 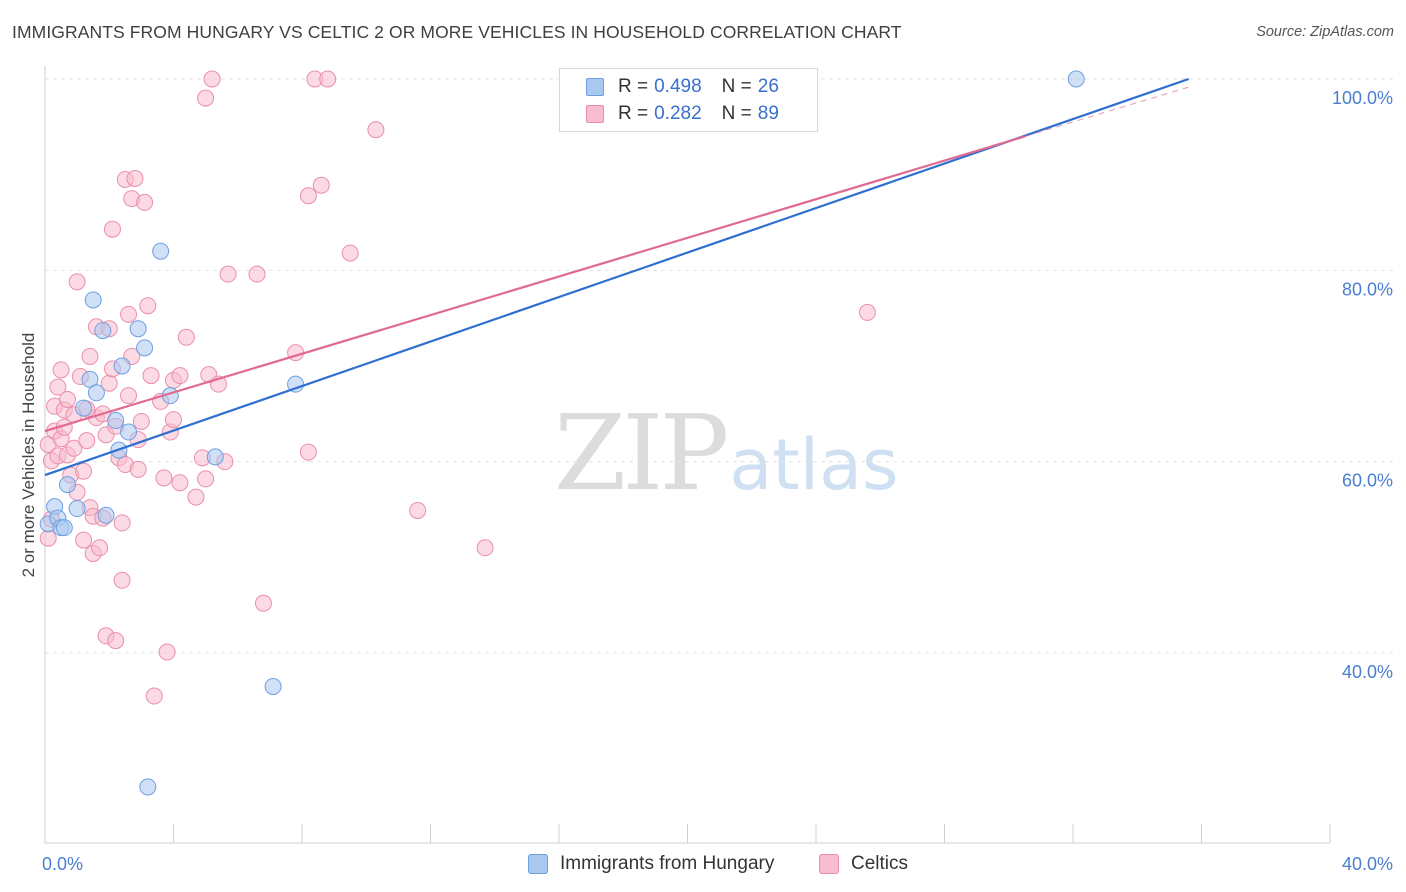 I want to click on legend-swatch-blue, so click(x=595, y=87).